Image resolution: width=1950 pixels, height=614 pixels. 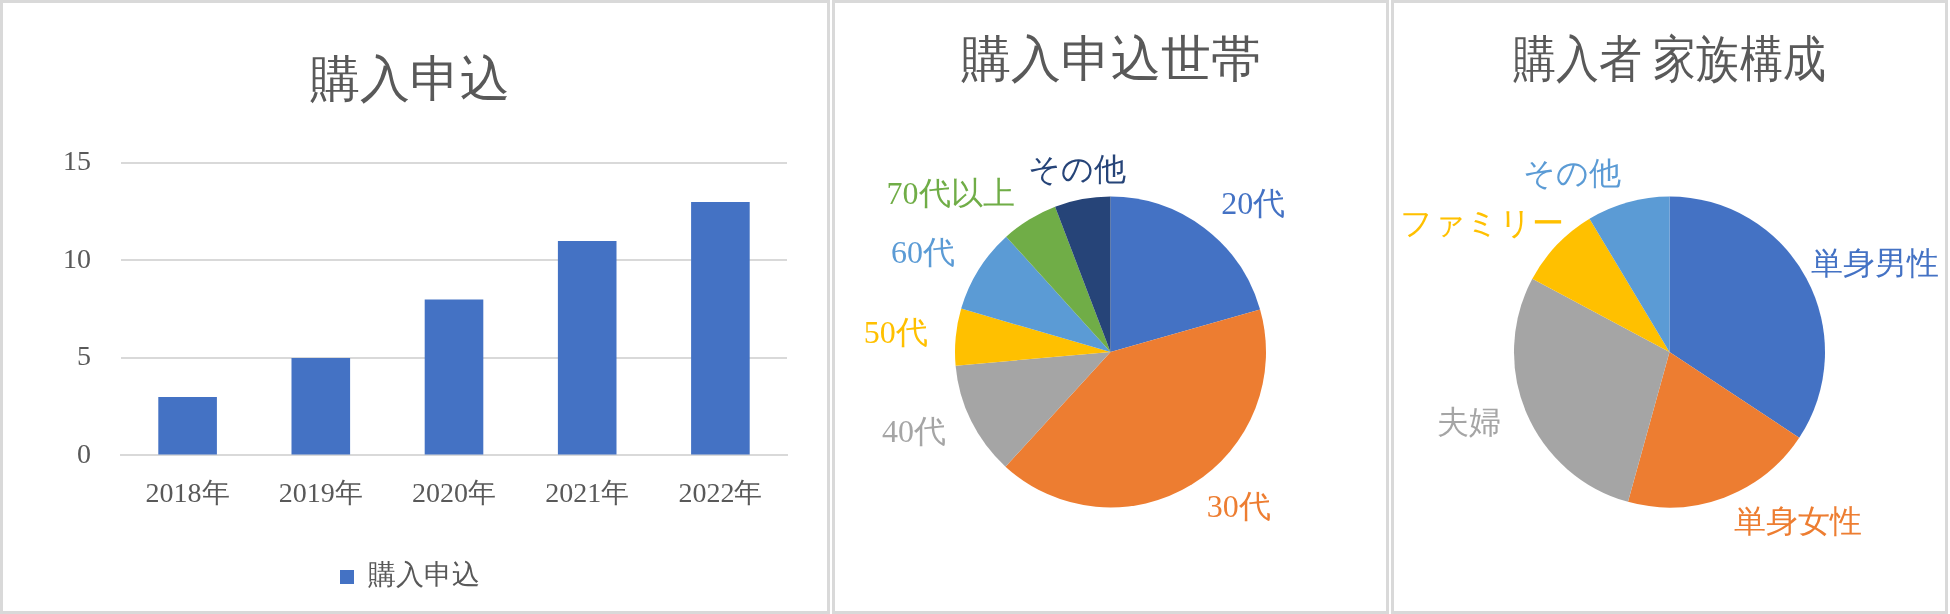 I want to click on chart-title: 購入申込世帯, so click(x=1110, y=59).